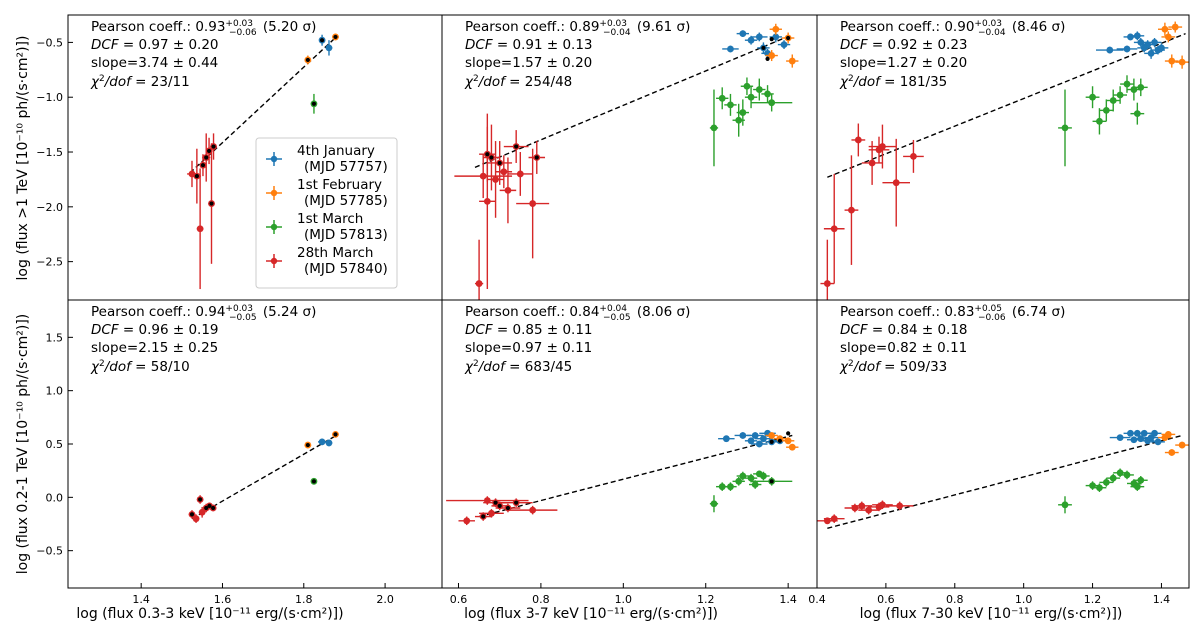 This screenshot has width=1200, height=638. What do you see at coordinates (518, 82) in the screenshot?
I see `chi2-value: χ2/dof = 254/48` at bounding box center [518, 82].